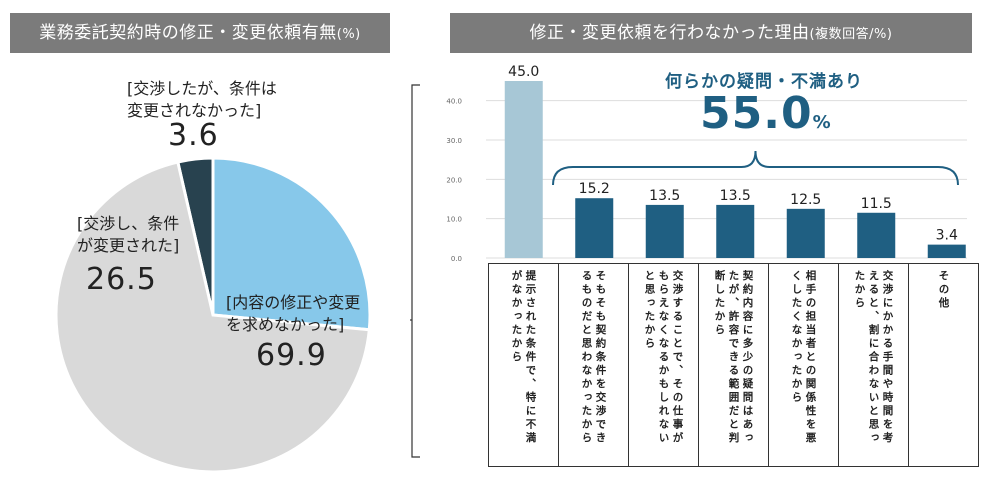  What do you see at coordinates (291, 244) in the screenshot?
I see `pie-slice-negotiated-changed` at bounding box center [291, 244].